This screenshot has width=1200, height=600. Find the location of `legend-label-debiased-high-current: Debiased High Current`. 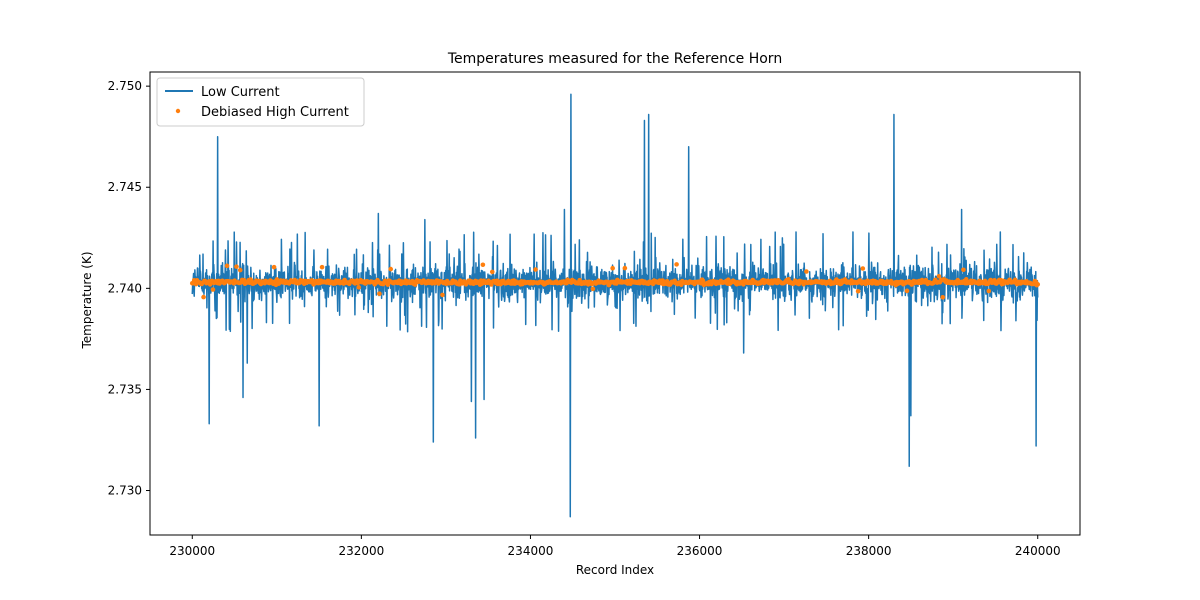

legend-label-debiased-high-current: Debiased High Current is located at coordinates (275, 112).